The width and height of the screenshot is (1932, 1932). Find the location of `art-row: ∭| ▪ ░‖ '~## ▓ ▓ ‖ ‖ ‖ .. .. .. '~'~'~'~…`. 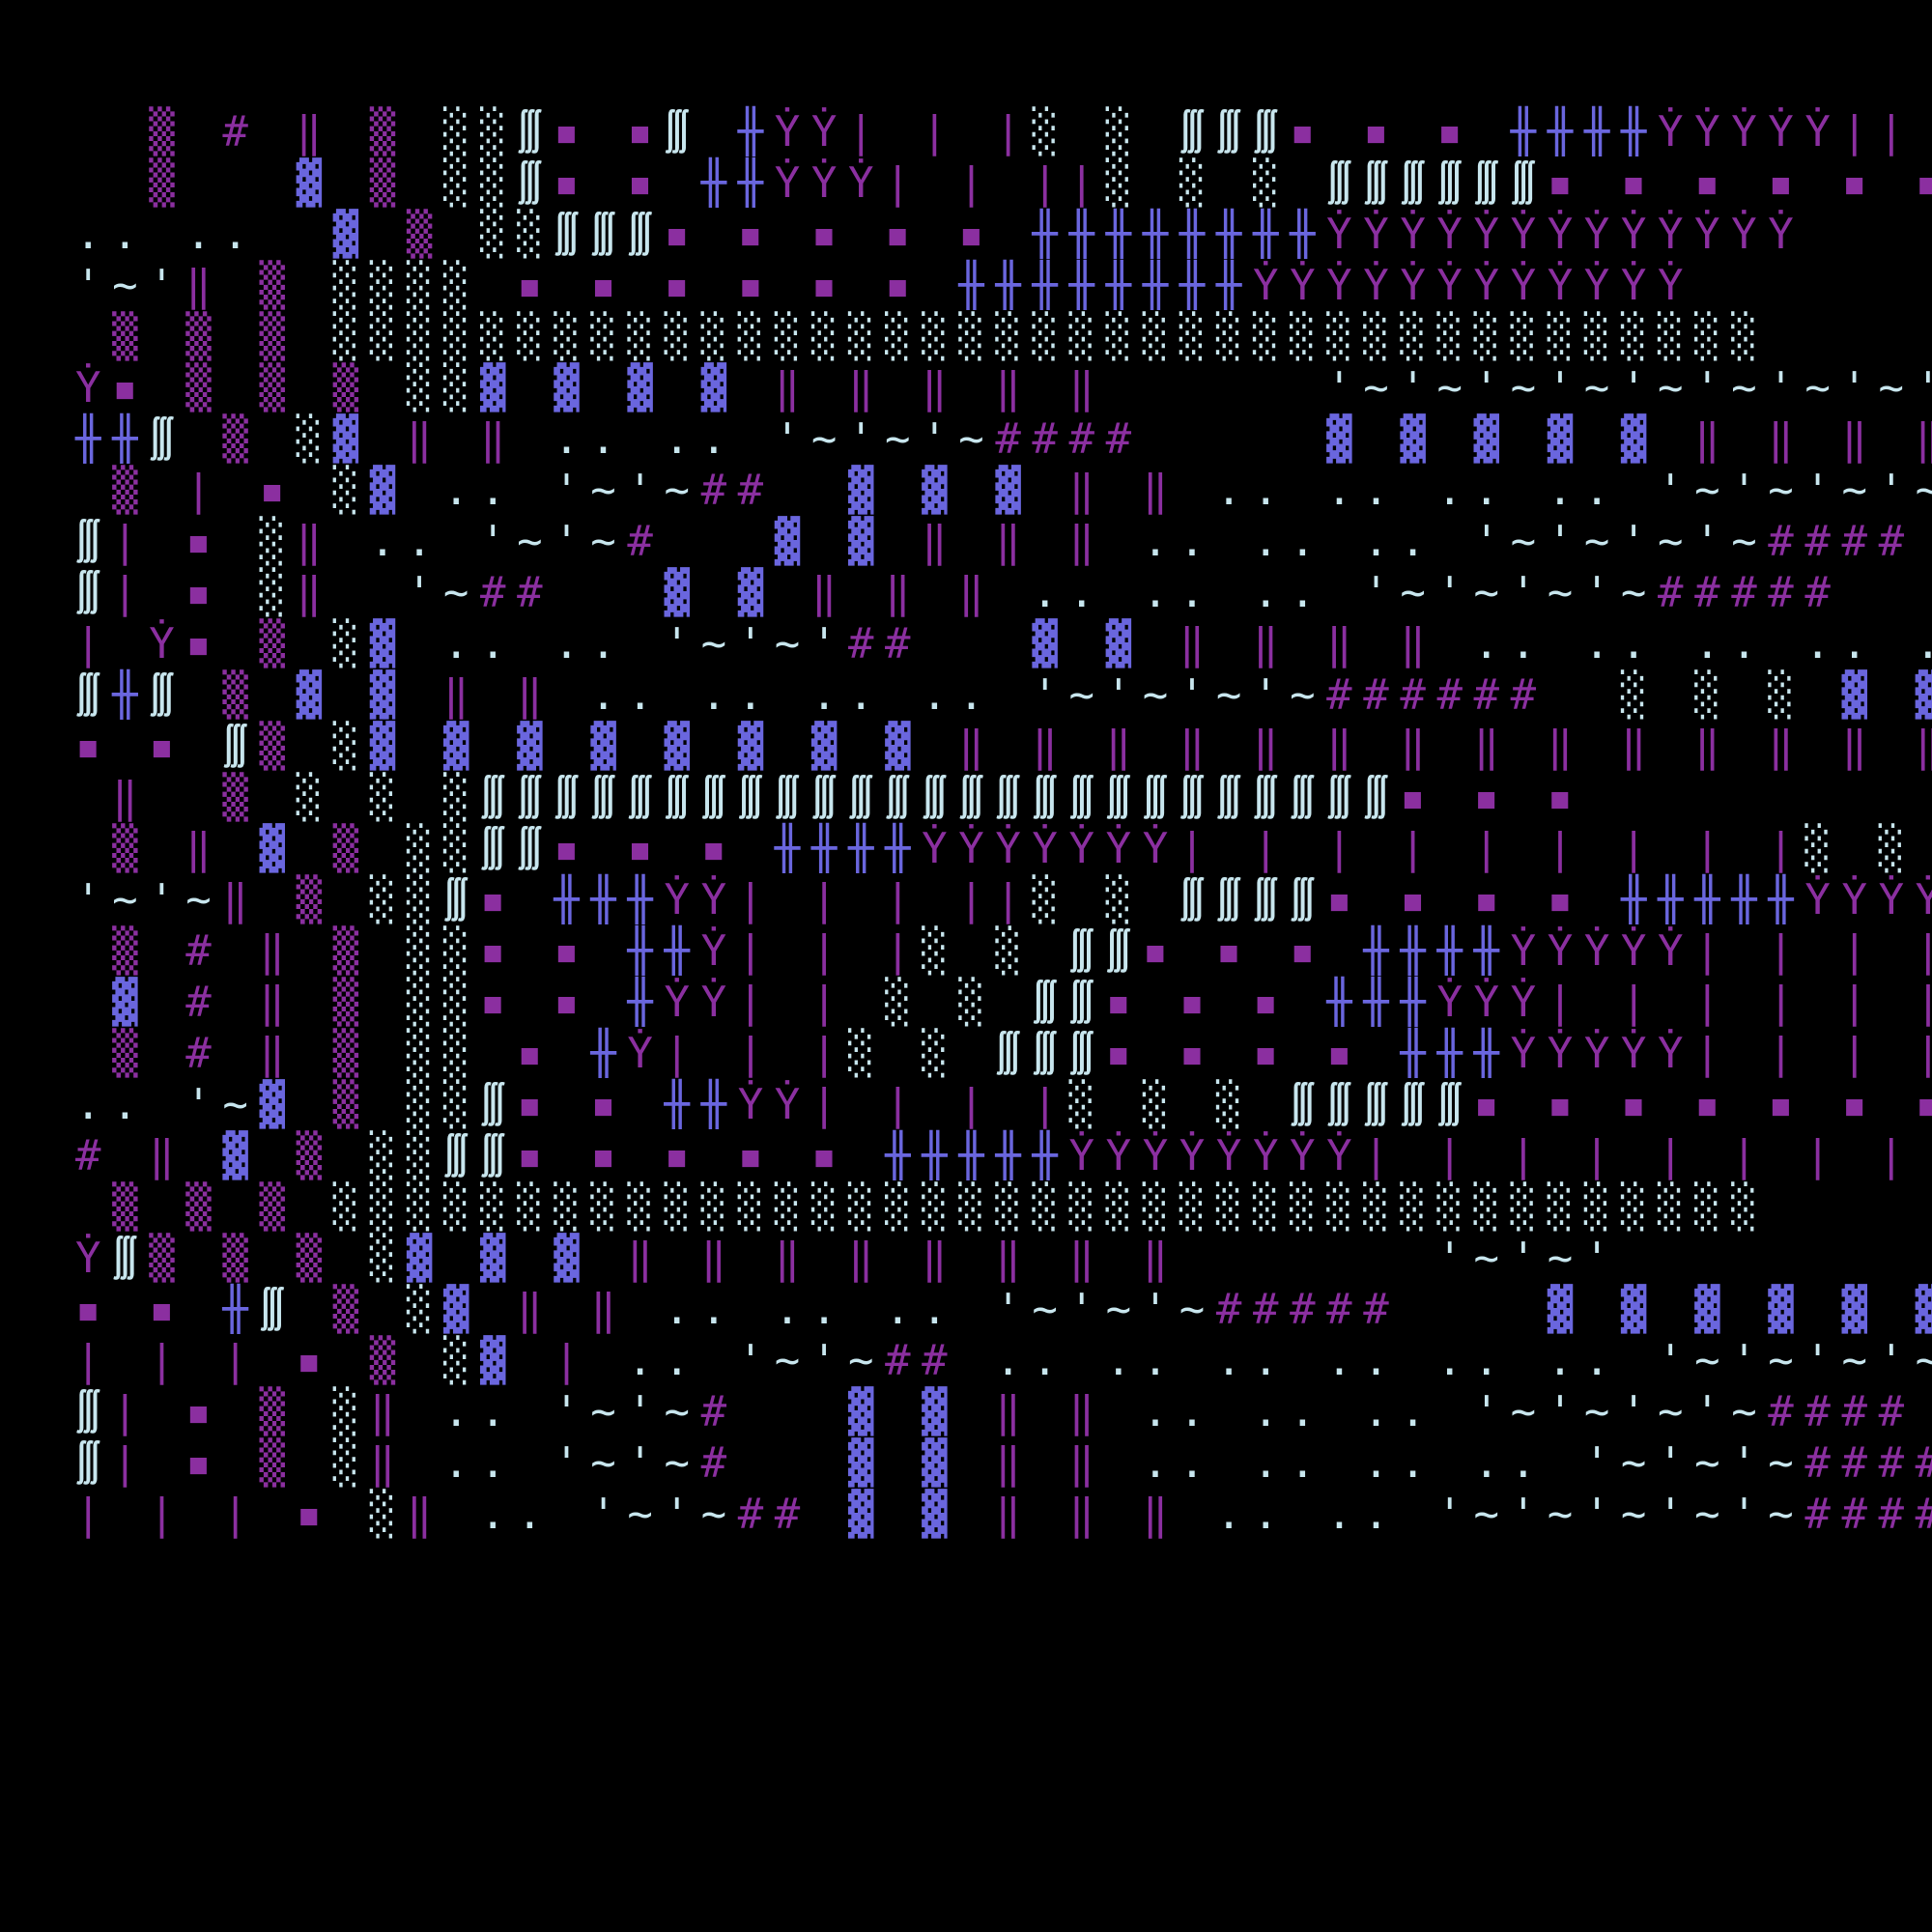

art-row: ∭| ▪ ░‖ '~## ▓ ▓ ‖ ‖ ‖ .. .. .. '~'~'~'~… is located at coordinates (958, 592).